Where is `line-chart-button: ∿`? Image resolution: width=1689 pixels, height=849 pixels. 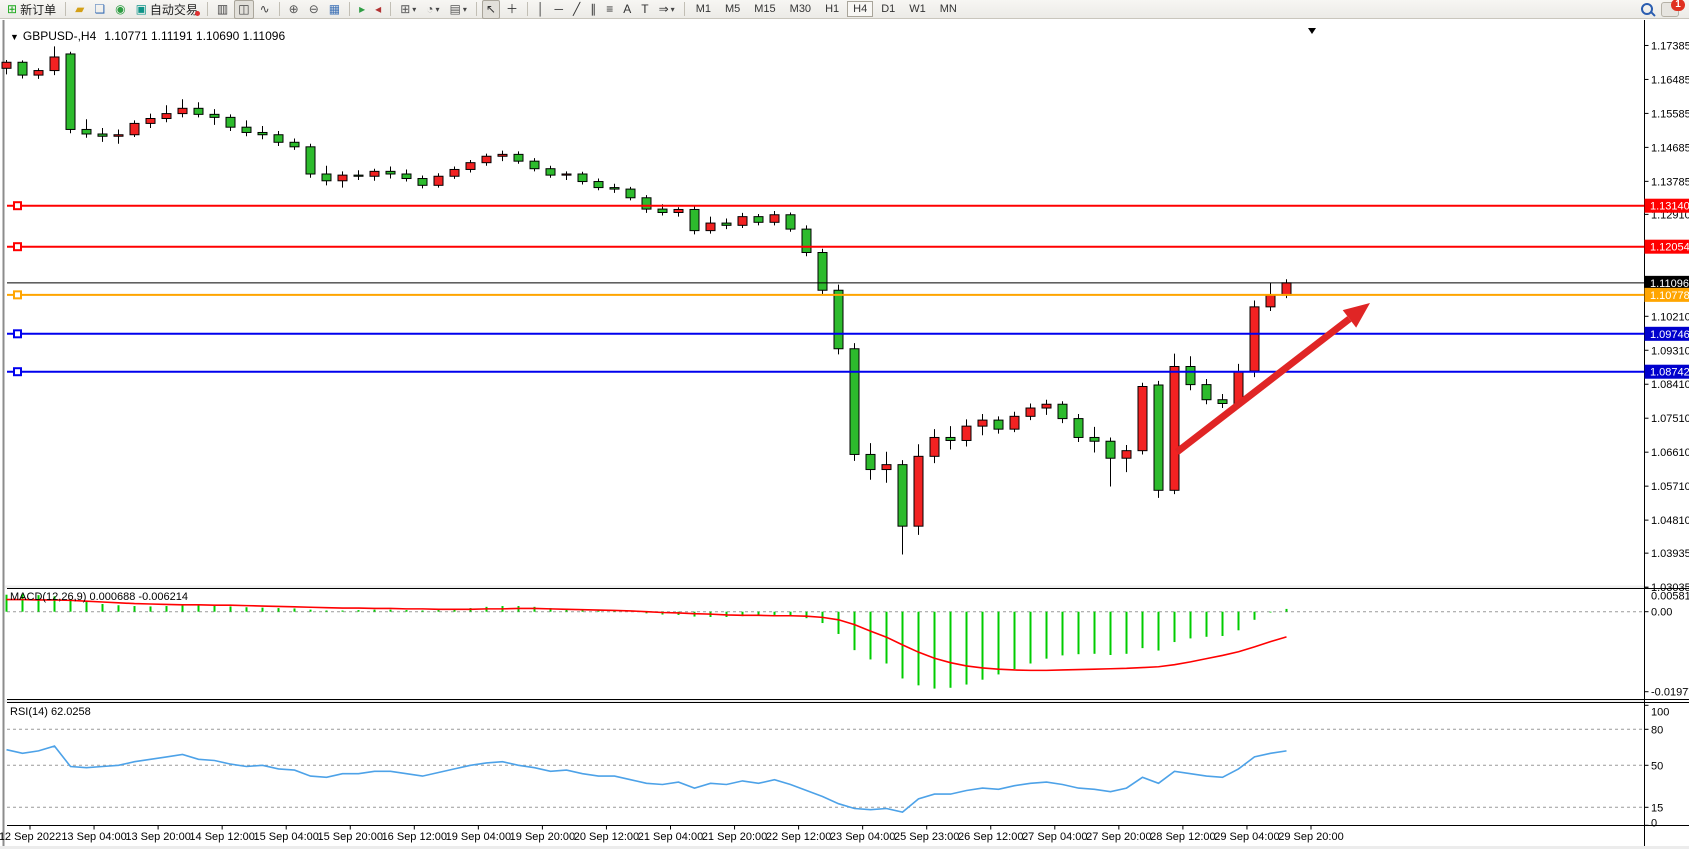 line-chart-button: ∿ is located at coordinates (265, 9).